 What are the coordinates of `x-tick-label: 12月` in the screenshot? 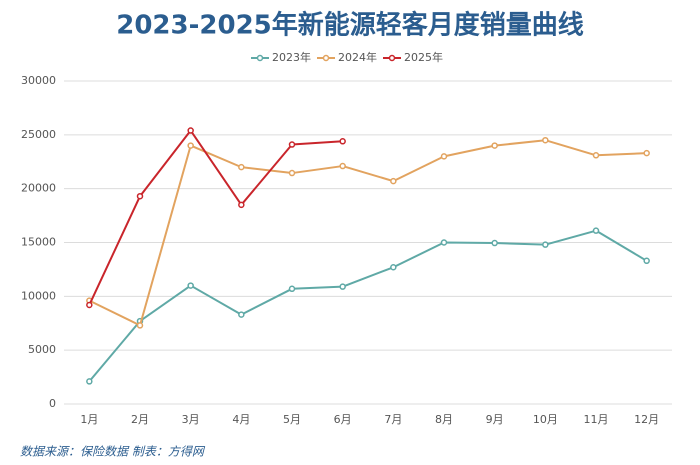 It's located at (646, 419).